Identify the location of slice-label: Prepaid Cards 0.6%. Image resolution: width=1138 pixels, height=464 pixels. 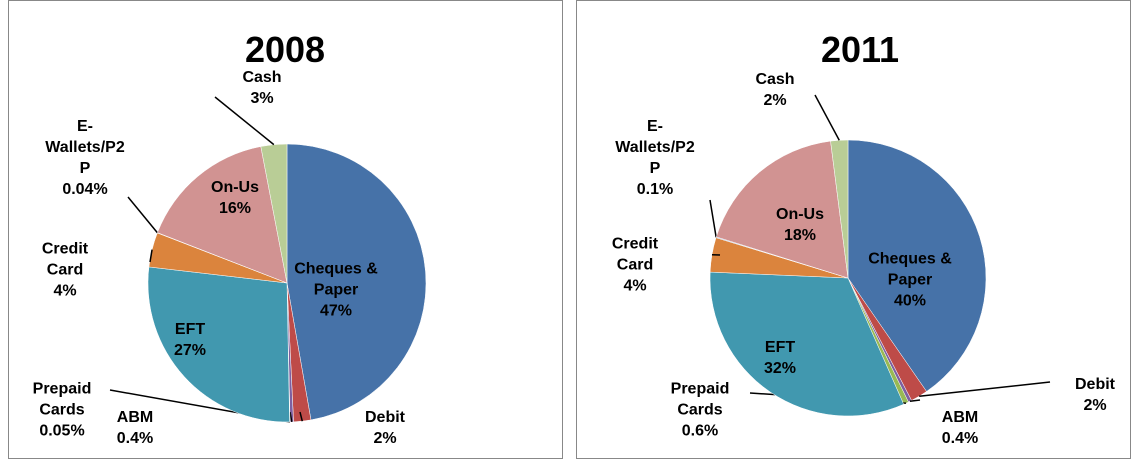
(700, 410).